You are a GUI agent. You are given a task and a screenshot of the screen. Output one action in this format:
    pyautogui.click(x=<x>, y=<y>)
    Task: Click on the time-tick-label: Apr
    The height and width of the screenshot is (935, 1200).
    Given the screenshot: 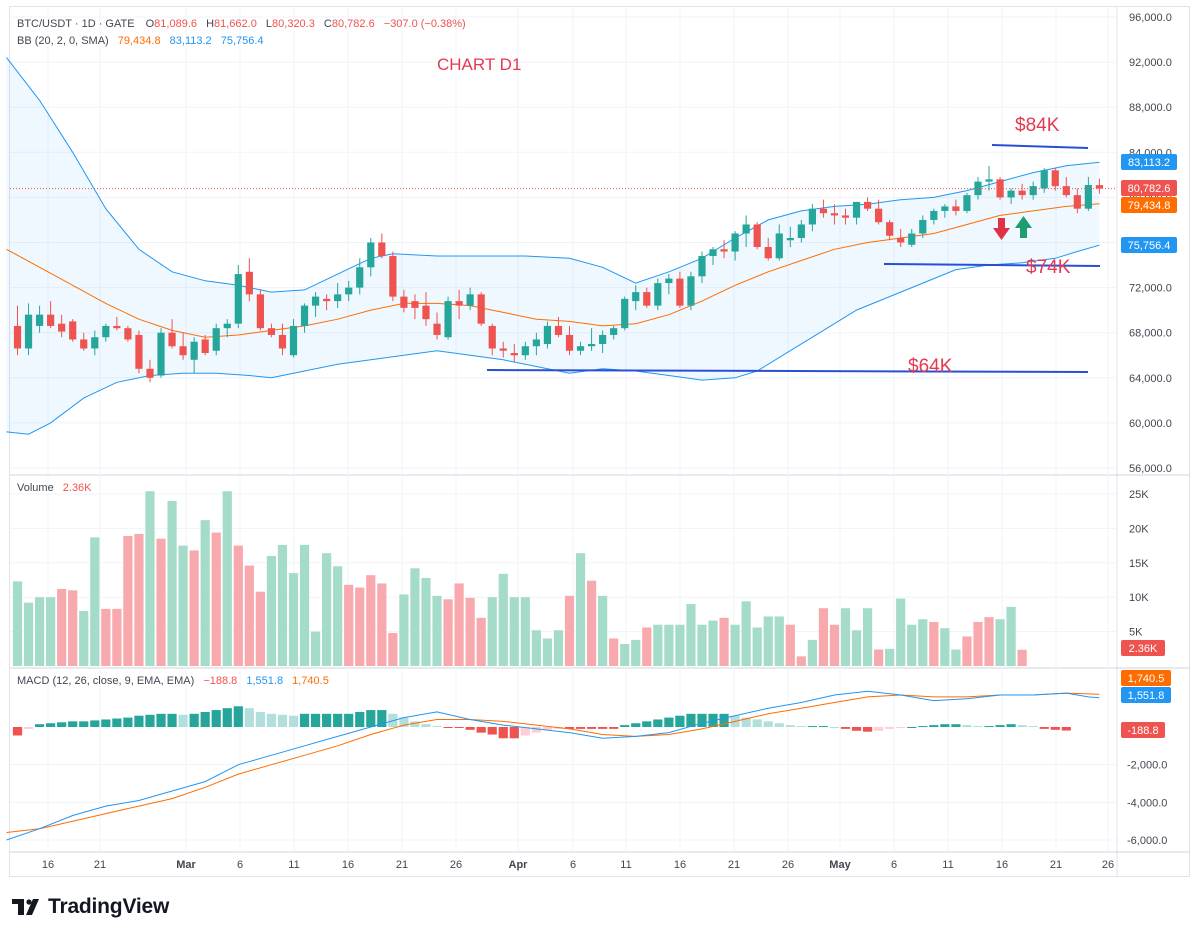 What is the action you would take?
    pyautogui.click(x=519, y=865)
    